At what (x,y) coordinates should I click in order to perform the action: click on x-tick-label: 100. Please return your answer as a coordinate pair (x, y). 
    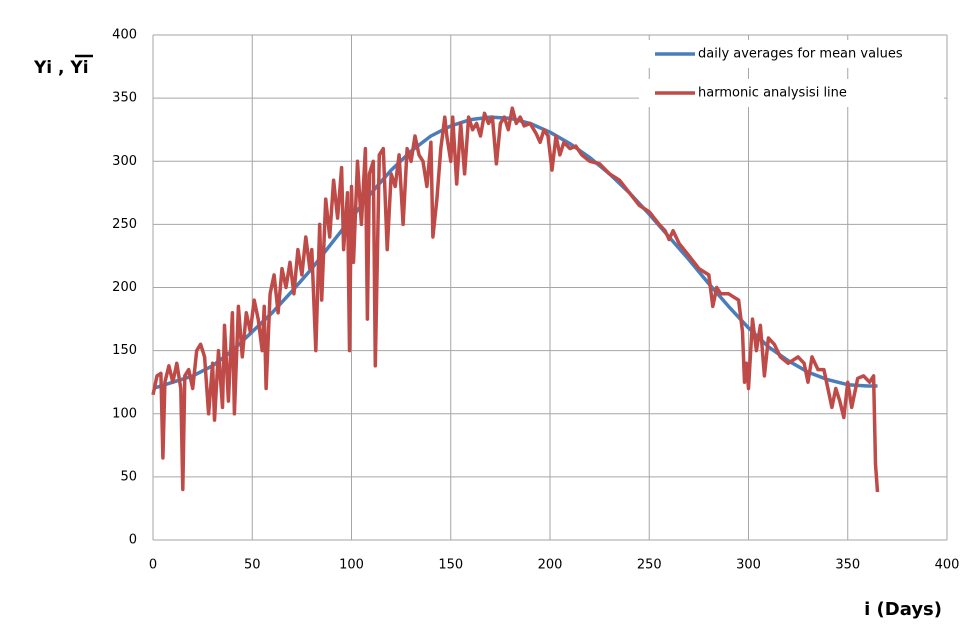
    Looking at the image, I should click on (351, 565).